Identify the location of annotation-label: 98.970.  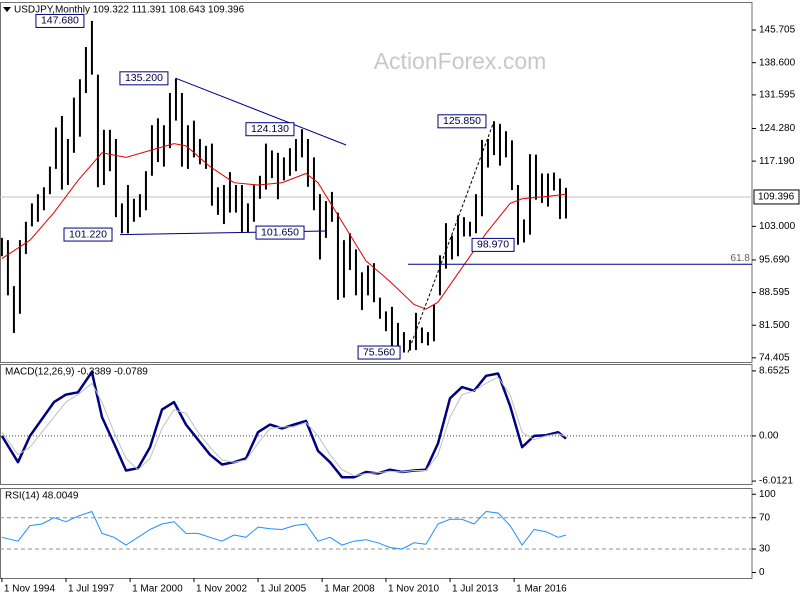
(493, 245).